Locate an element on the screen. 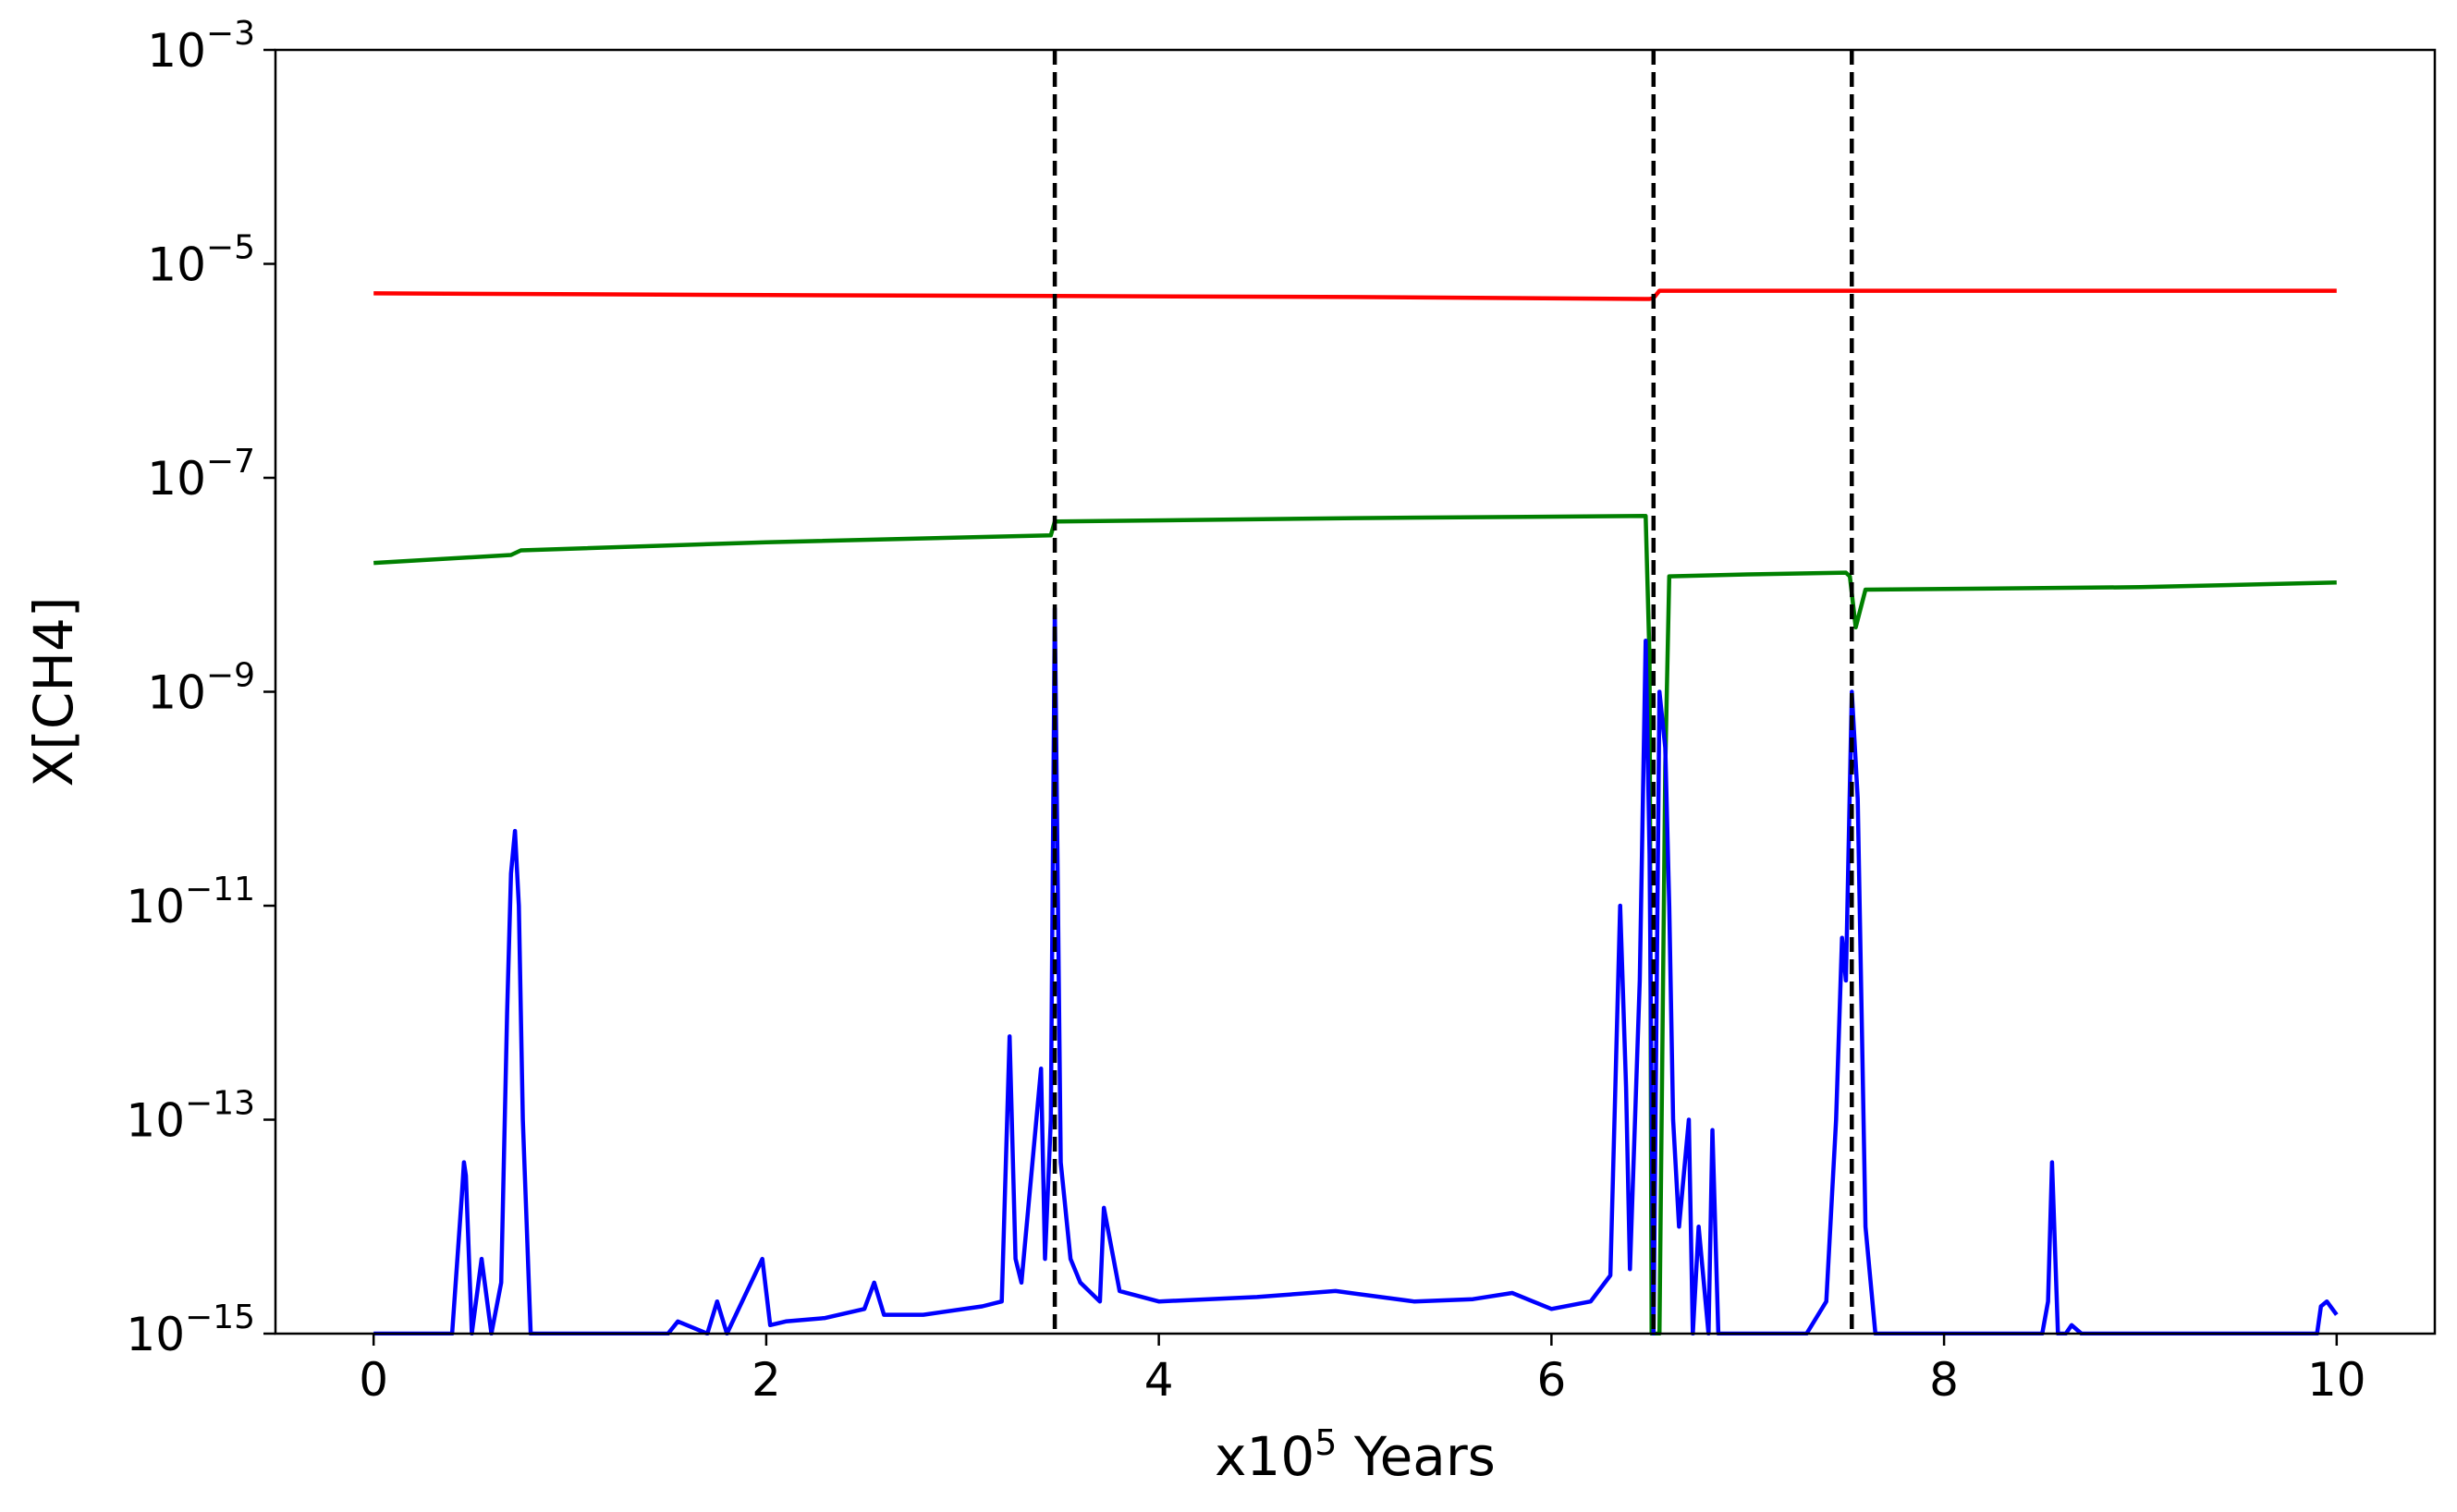 The width and height of the screenshot is (2457, 1512). x-tick-label: 4 is located at coordinates (1159, 1380).